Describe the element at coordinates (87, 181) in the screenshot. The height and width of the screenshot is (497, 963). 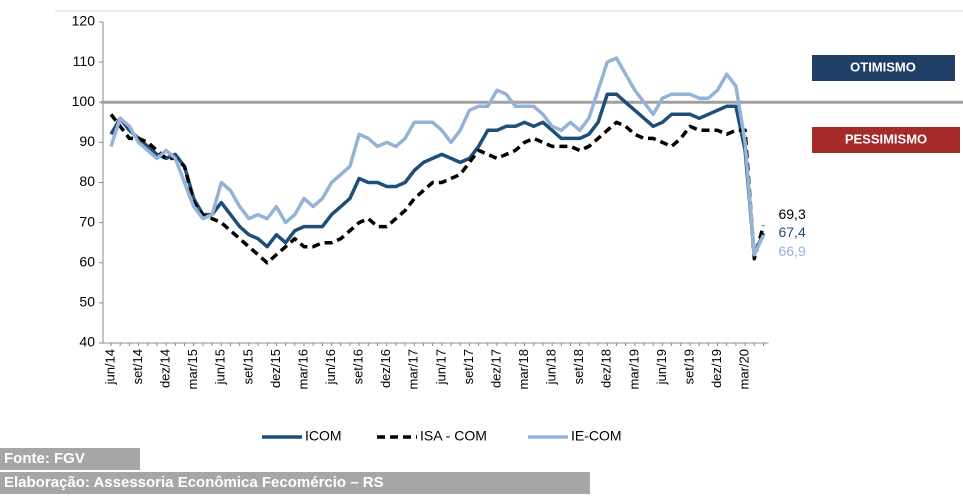
I see `y-tick-label: 80` at that location.